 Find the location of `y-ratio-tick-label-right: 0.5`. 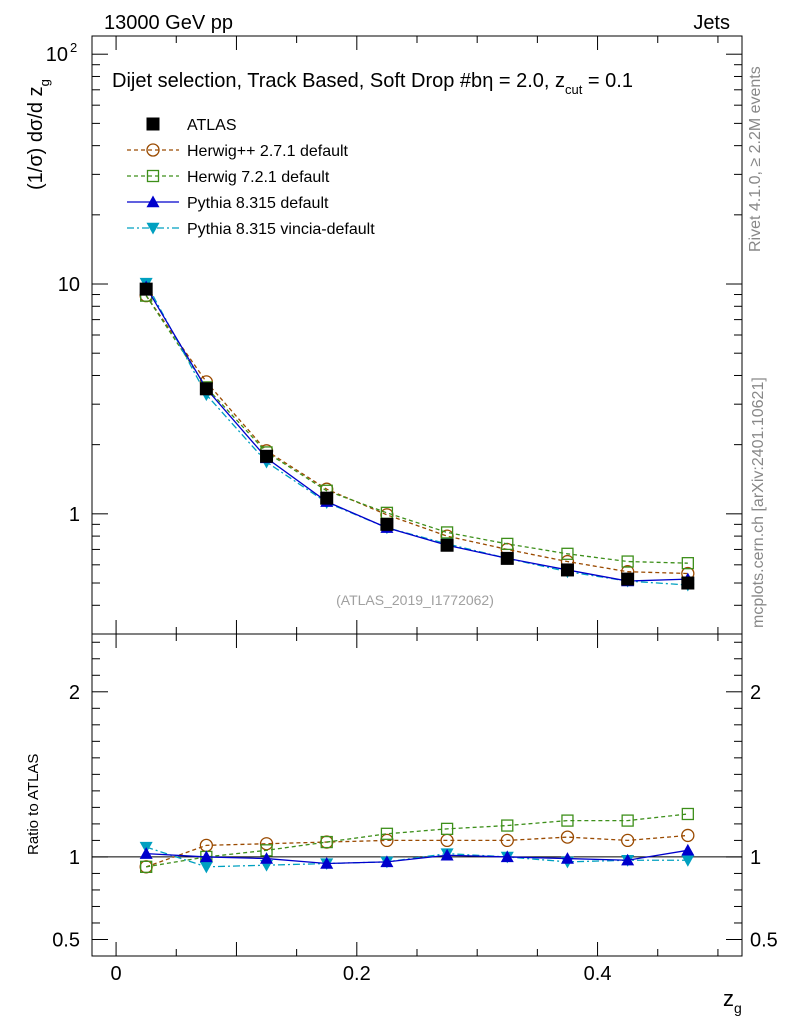

y-ratio-tick-label-right: 0.5 is located at coordinates (764, 940).